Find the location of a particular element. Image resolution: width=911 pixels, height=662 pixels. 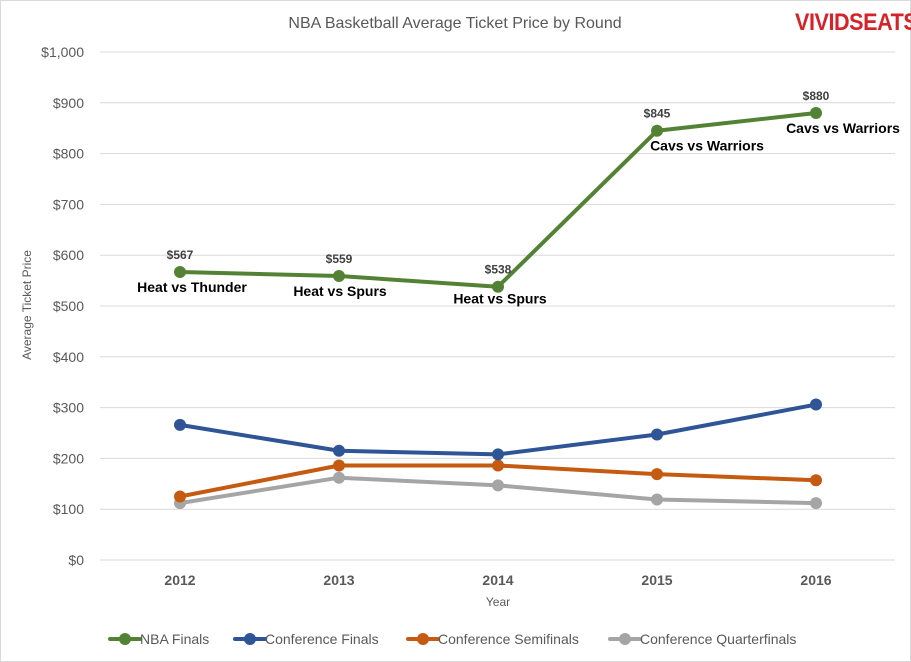

matchup-label: Heat vs Thunder is located at coordinates (192, 287).